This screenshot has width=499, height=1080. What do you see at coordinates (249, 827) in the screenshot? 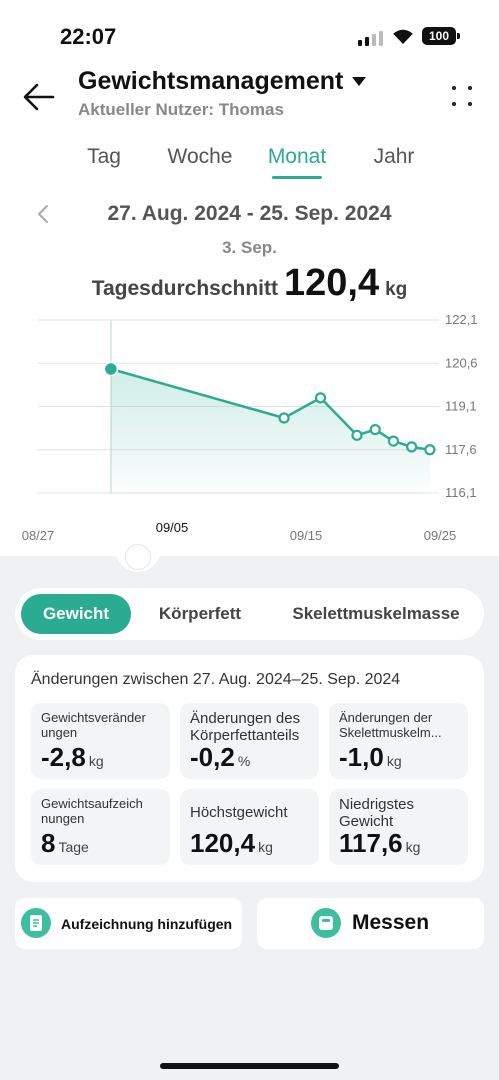
I see `stat-max-weight: Höchstgewicht 120,4 kg` at bounding box center [249, 827].